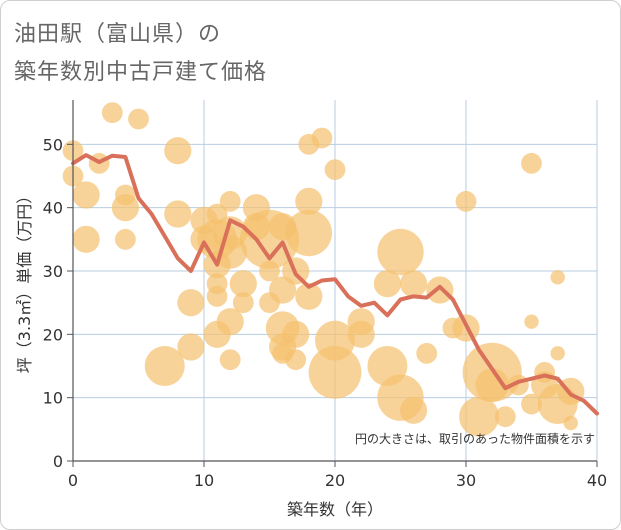 The image size is (621, 530). What do you see at coordinates (466, 480) in the screenshot?
I see `x-tick-label: 30` at bounding box center [466, 480].